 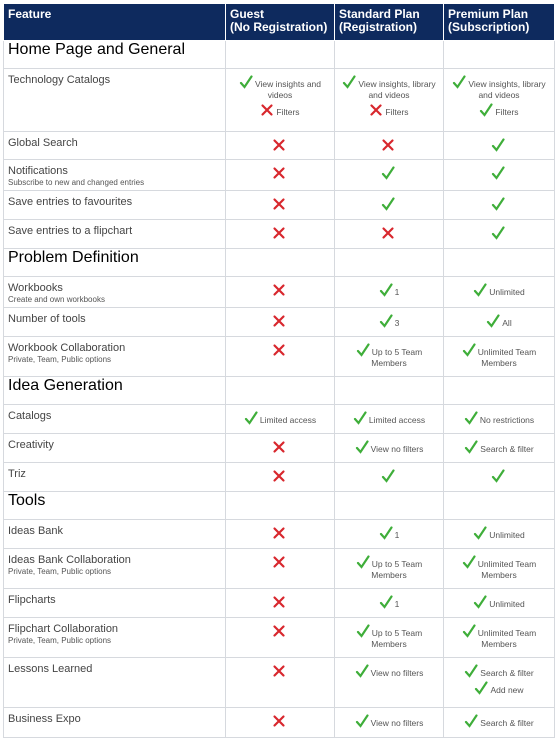 What do you see at coordinates (47, 319) in the screenshot?
I see `feature-name: Number of tools` at bounding box center [47, 319].